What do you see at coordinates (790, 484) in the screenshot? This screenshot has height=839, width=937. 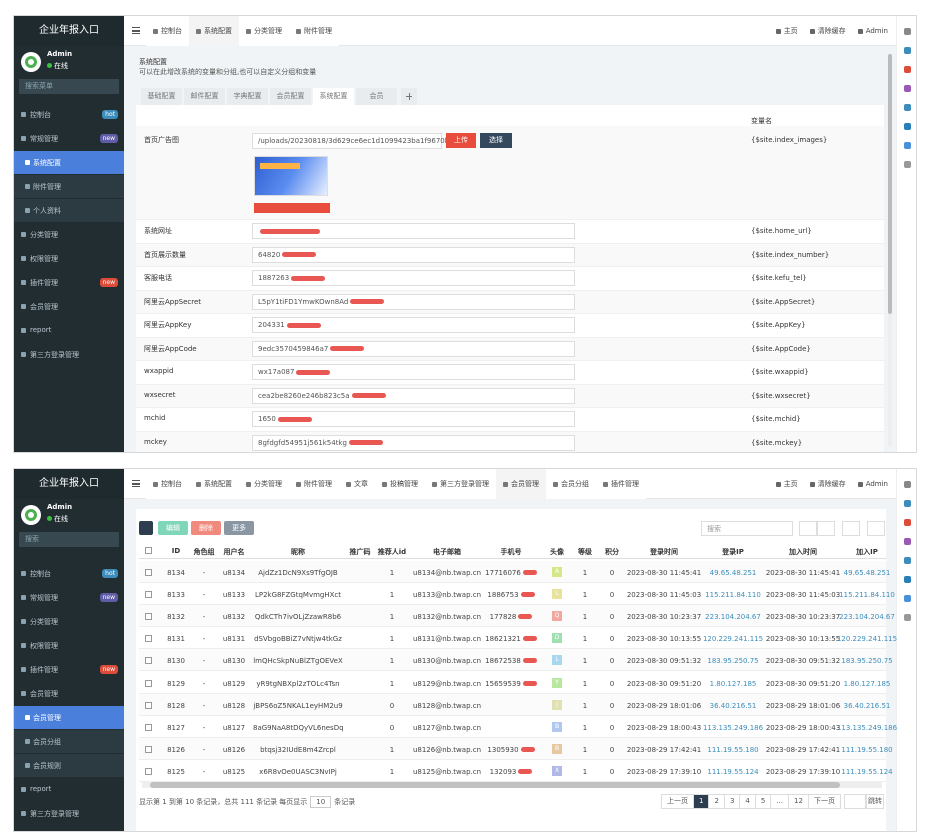 I see `nav-link: 主页` at bounding box center [790, 484].